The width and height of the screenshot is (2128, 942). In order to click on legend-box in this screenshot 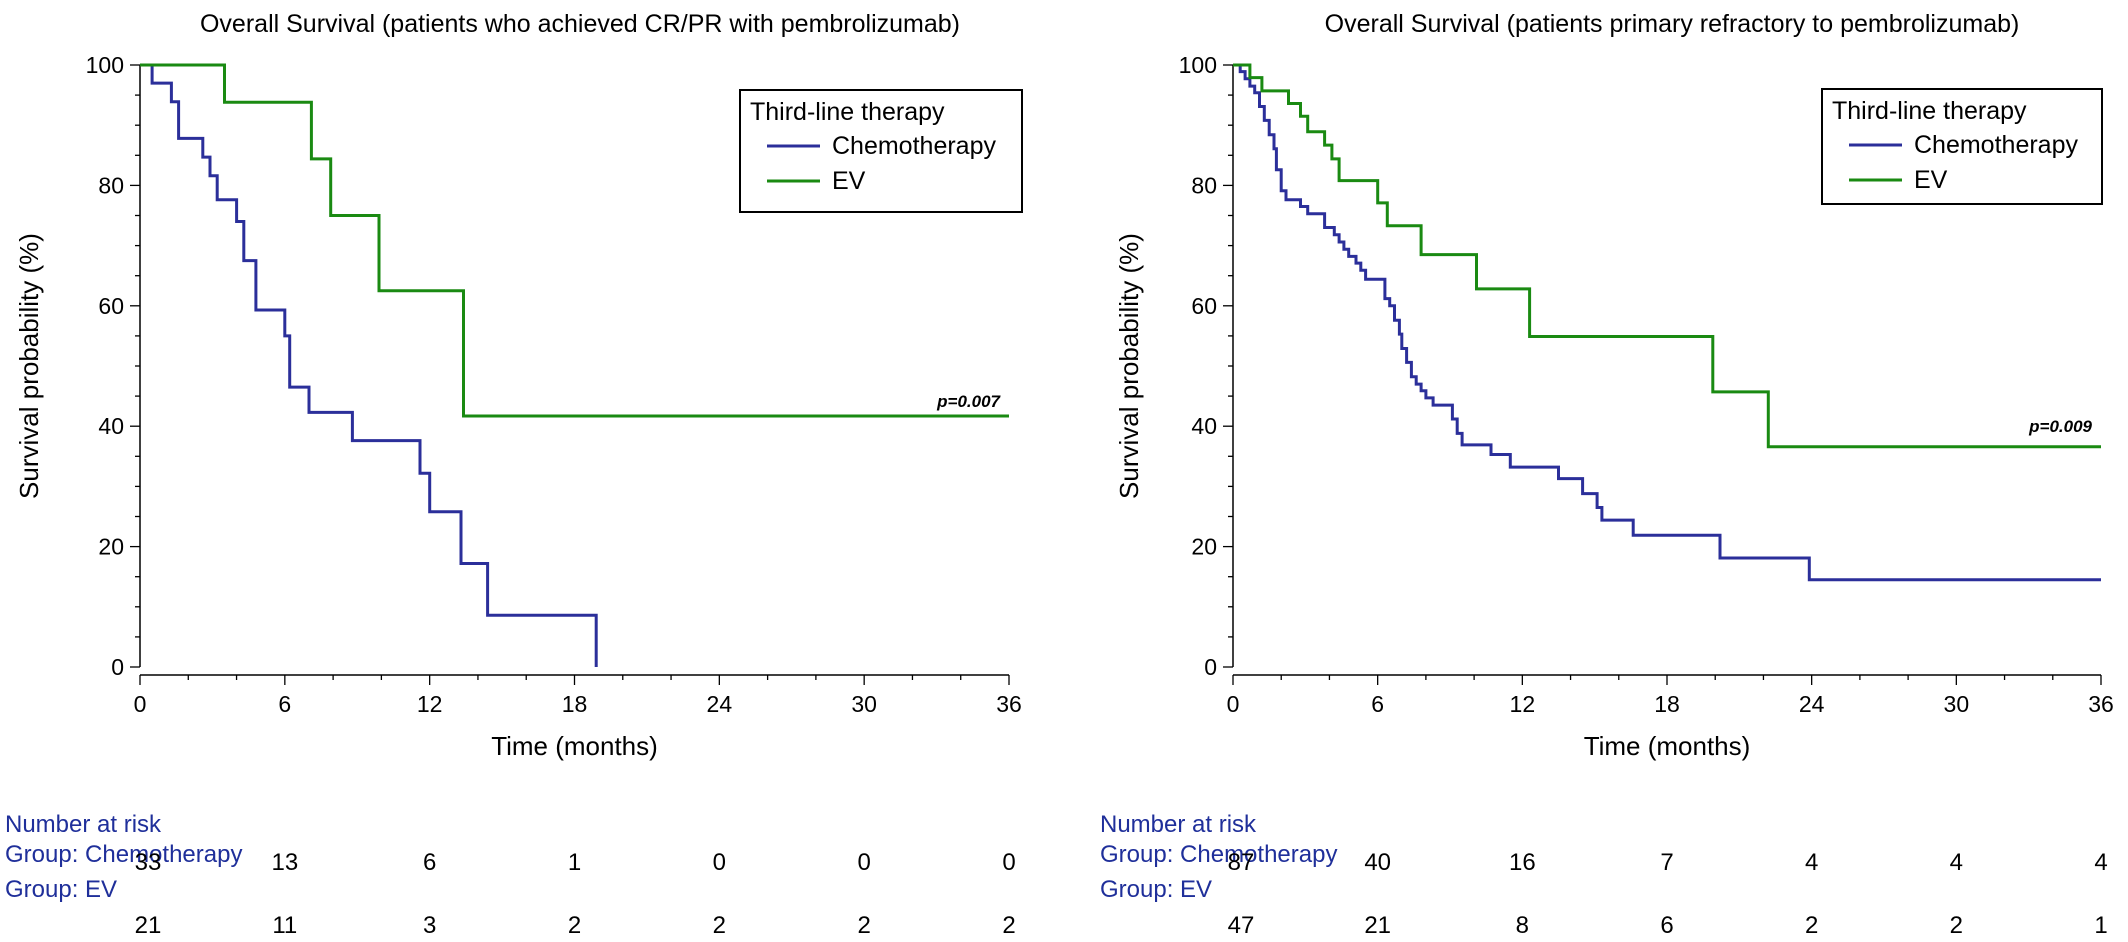, I will do `click(881, 151)`.